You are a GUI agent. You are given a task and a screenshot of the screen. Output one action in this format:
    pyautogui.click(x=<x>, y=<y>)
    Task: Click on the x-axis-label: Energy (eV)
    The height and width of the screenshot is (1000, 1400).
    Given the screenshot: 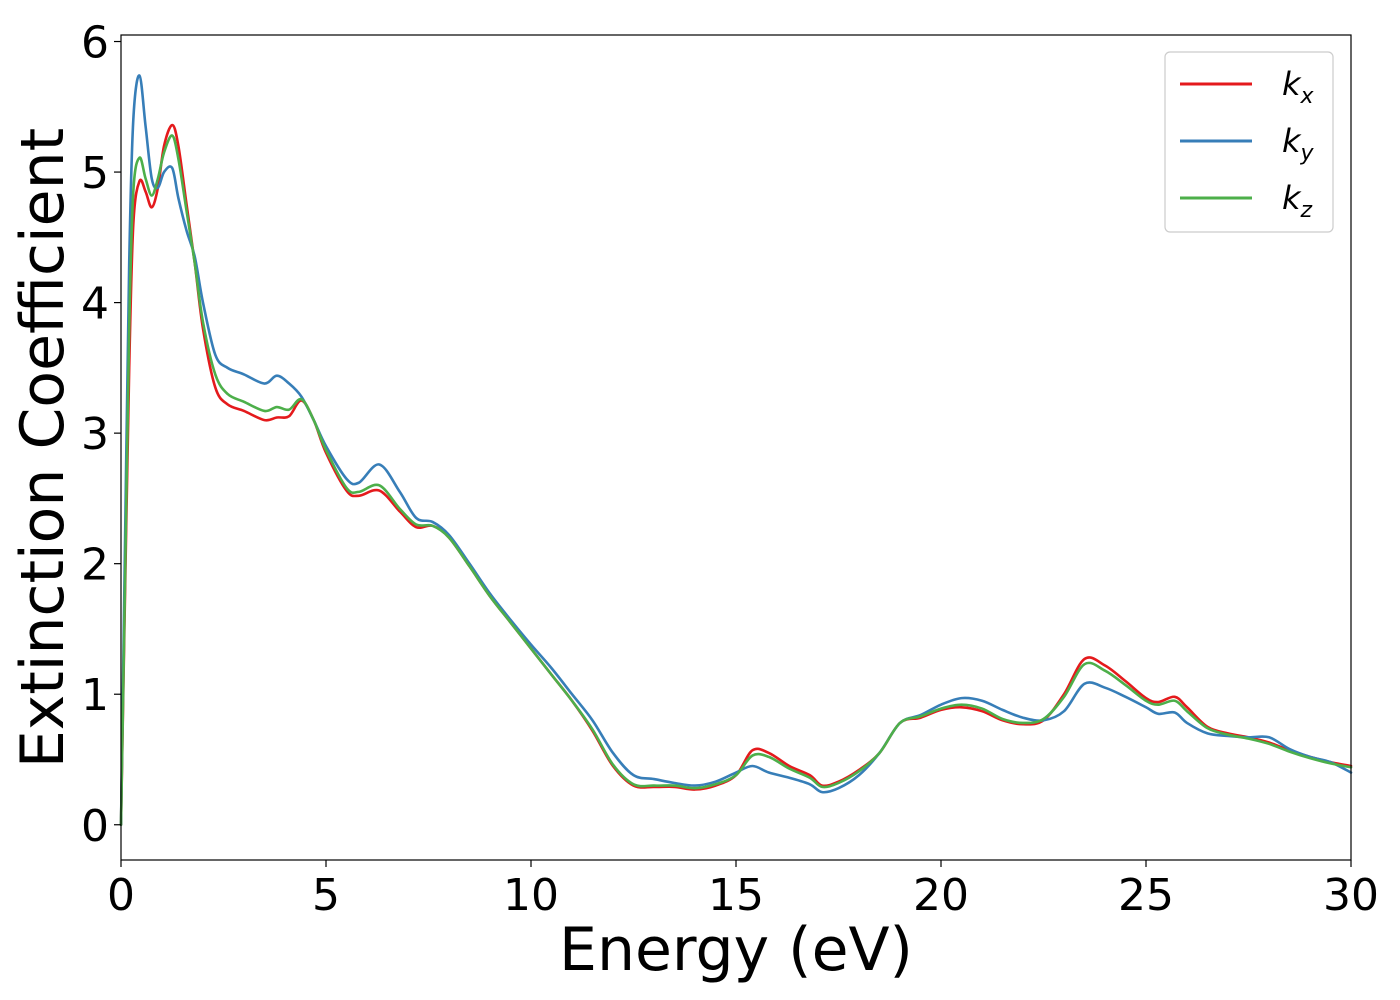 What is the action you would take?
    pyautogui.click(x=736, y=950)
    